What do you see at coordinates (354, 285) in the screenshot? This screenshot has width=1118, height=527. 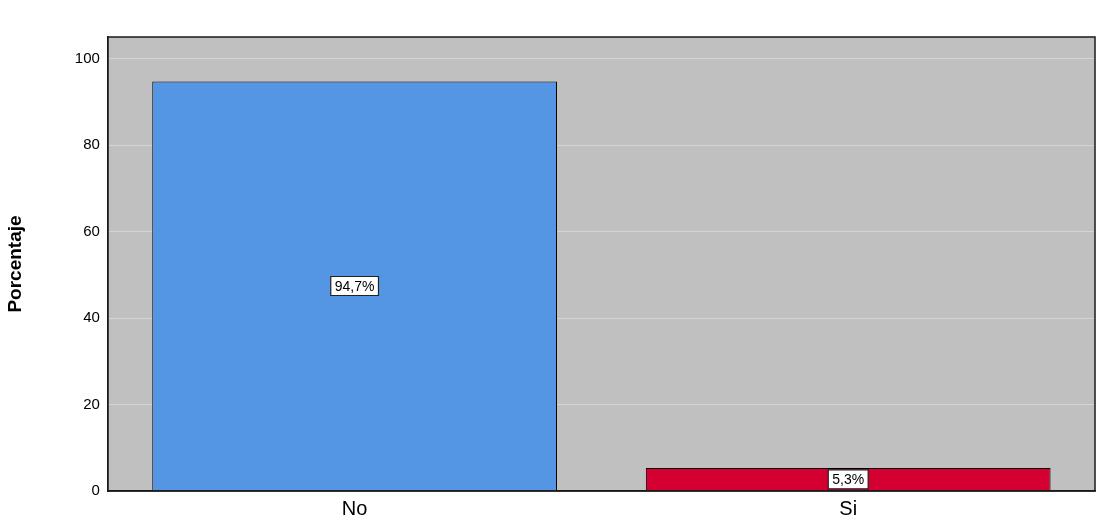 I see `data-label: 94,7%` at bounding box center [354, 285].